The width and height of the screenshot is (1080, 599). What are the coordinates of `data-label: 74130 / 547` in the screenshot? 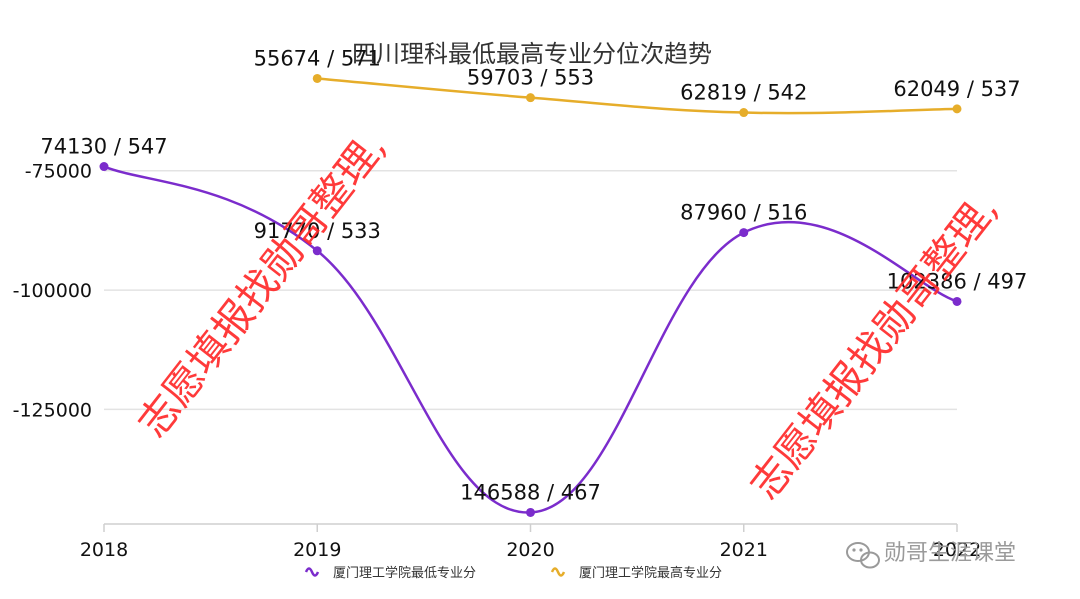 It's located at (103, 147).